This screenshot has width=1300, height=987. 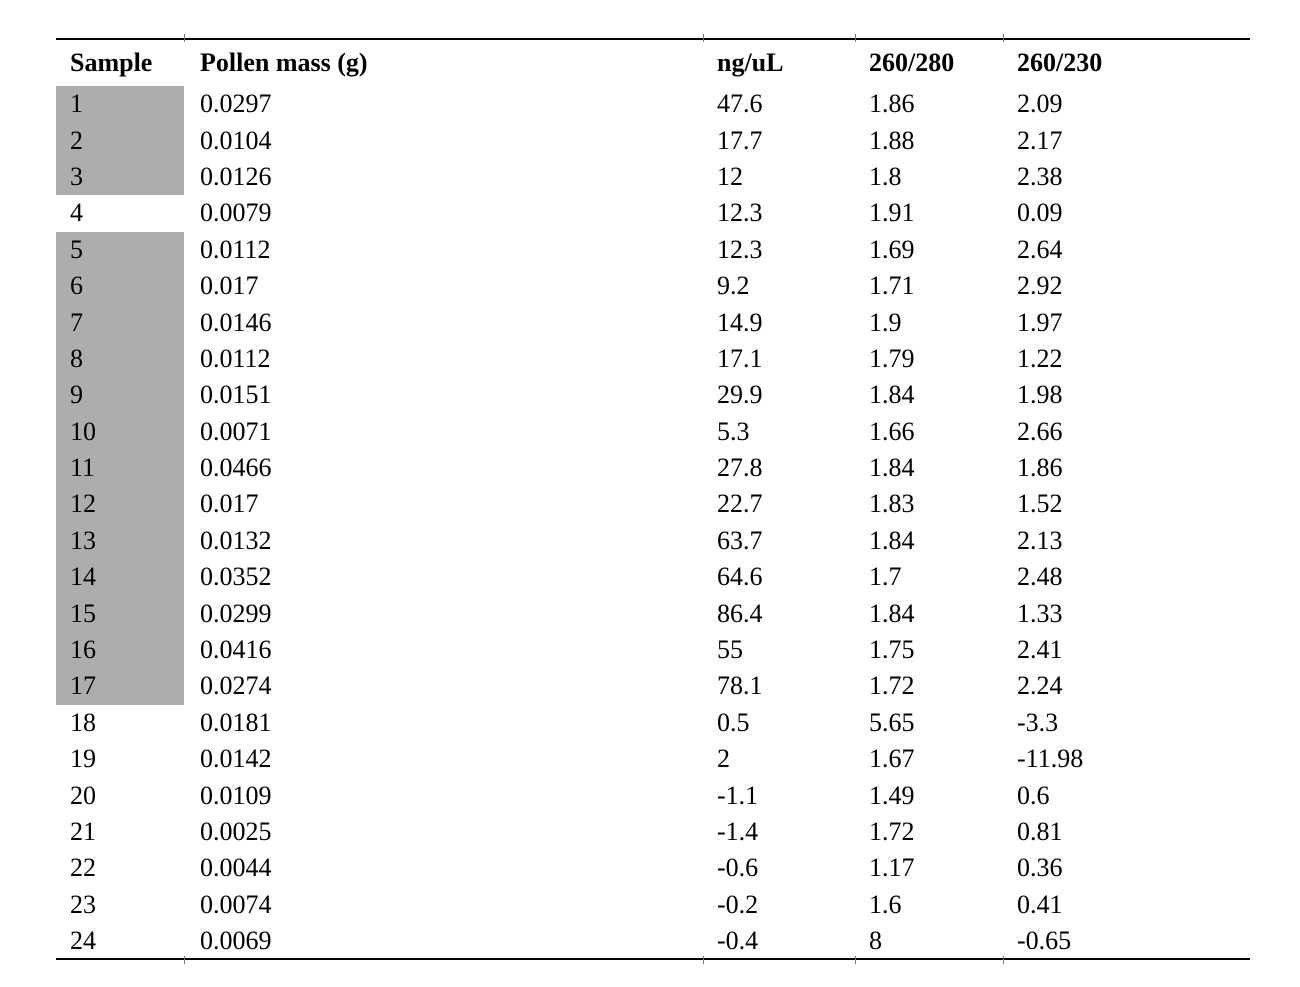 I want to click on ratio-260-230-cell: 0.41, so click(x=1040, y=904).